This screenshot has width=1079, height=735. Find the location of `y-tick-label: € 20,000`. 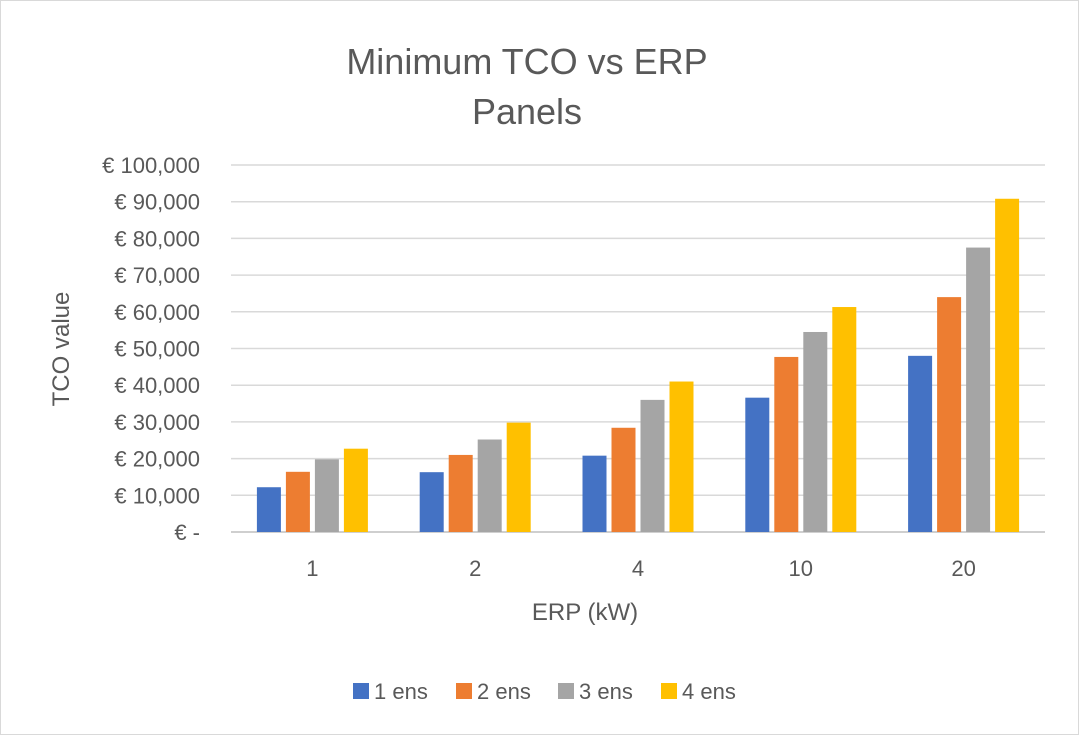

y-tick-label: € 20,000 is located at coordinates (157, 459).